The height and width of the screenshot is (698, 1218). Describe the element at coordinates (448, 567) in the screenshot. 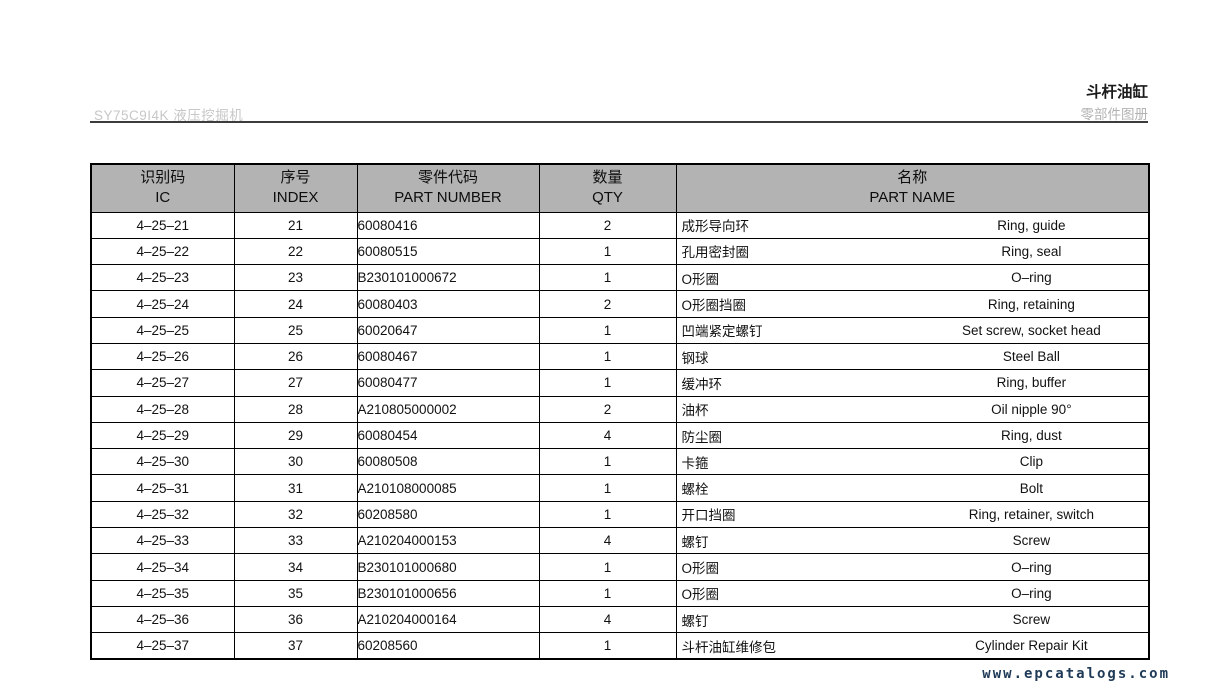

I see `cell-part-number: B230101000680` at that location.